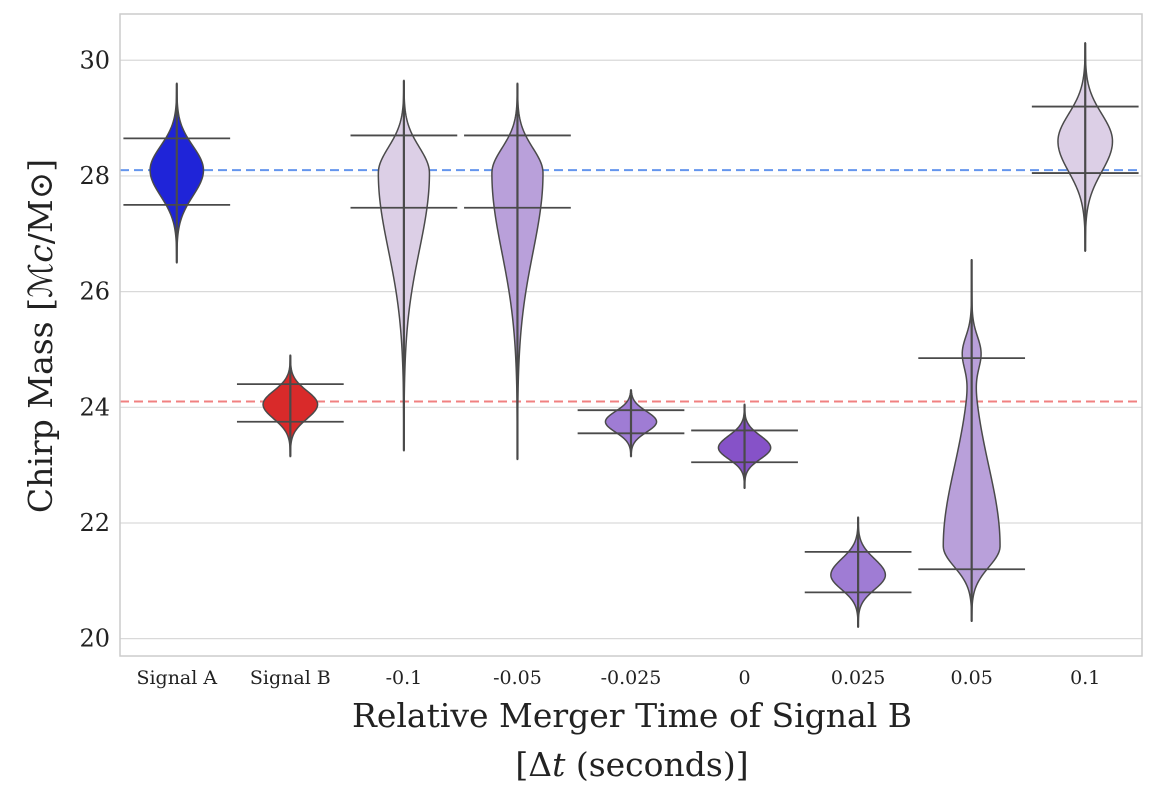 Image resolution: width=1158 pixels, height=798 pixels. I want to click on x-tick-label: -0.025, so click(631, 678).